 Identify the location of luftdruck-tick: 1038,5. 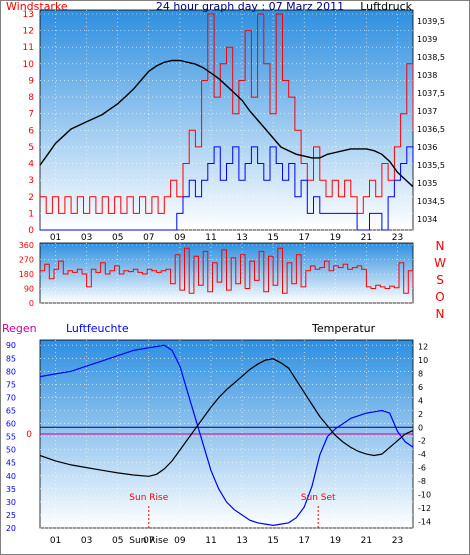
(431, 57).